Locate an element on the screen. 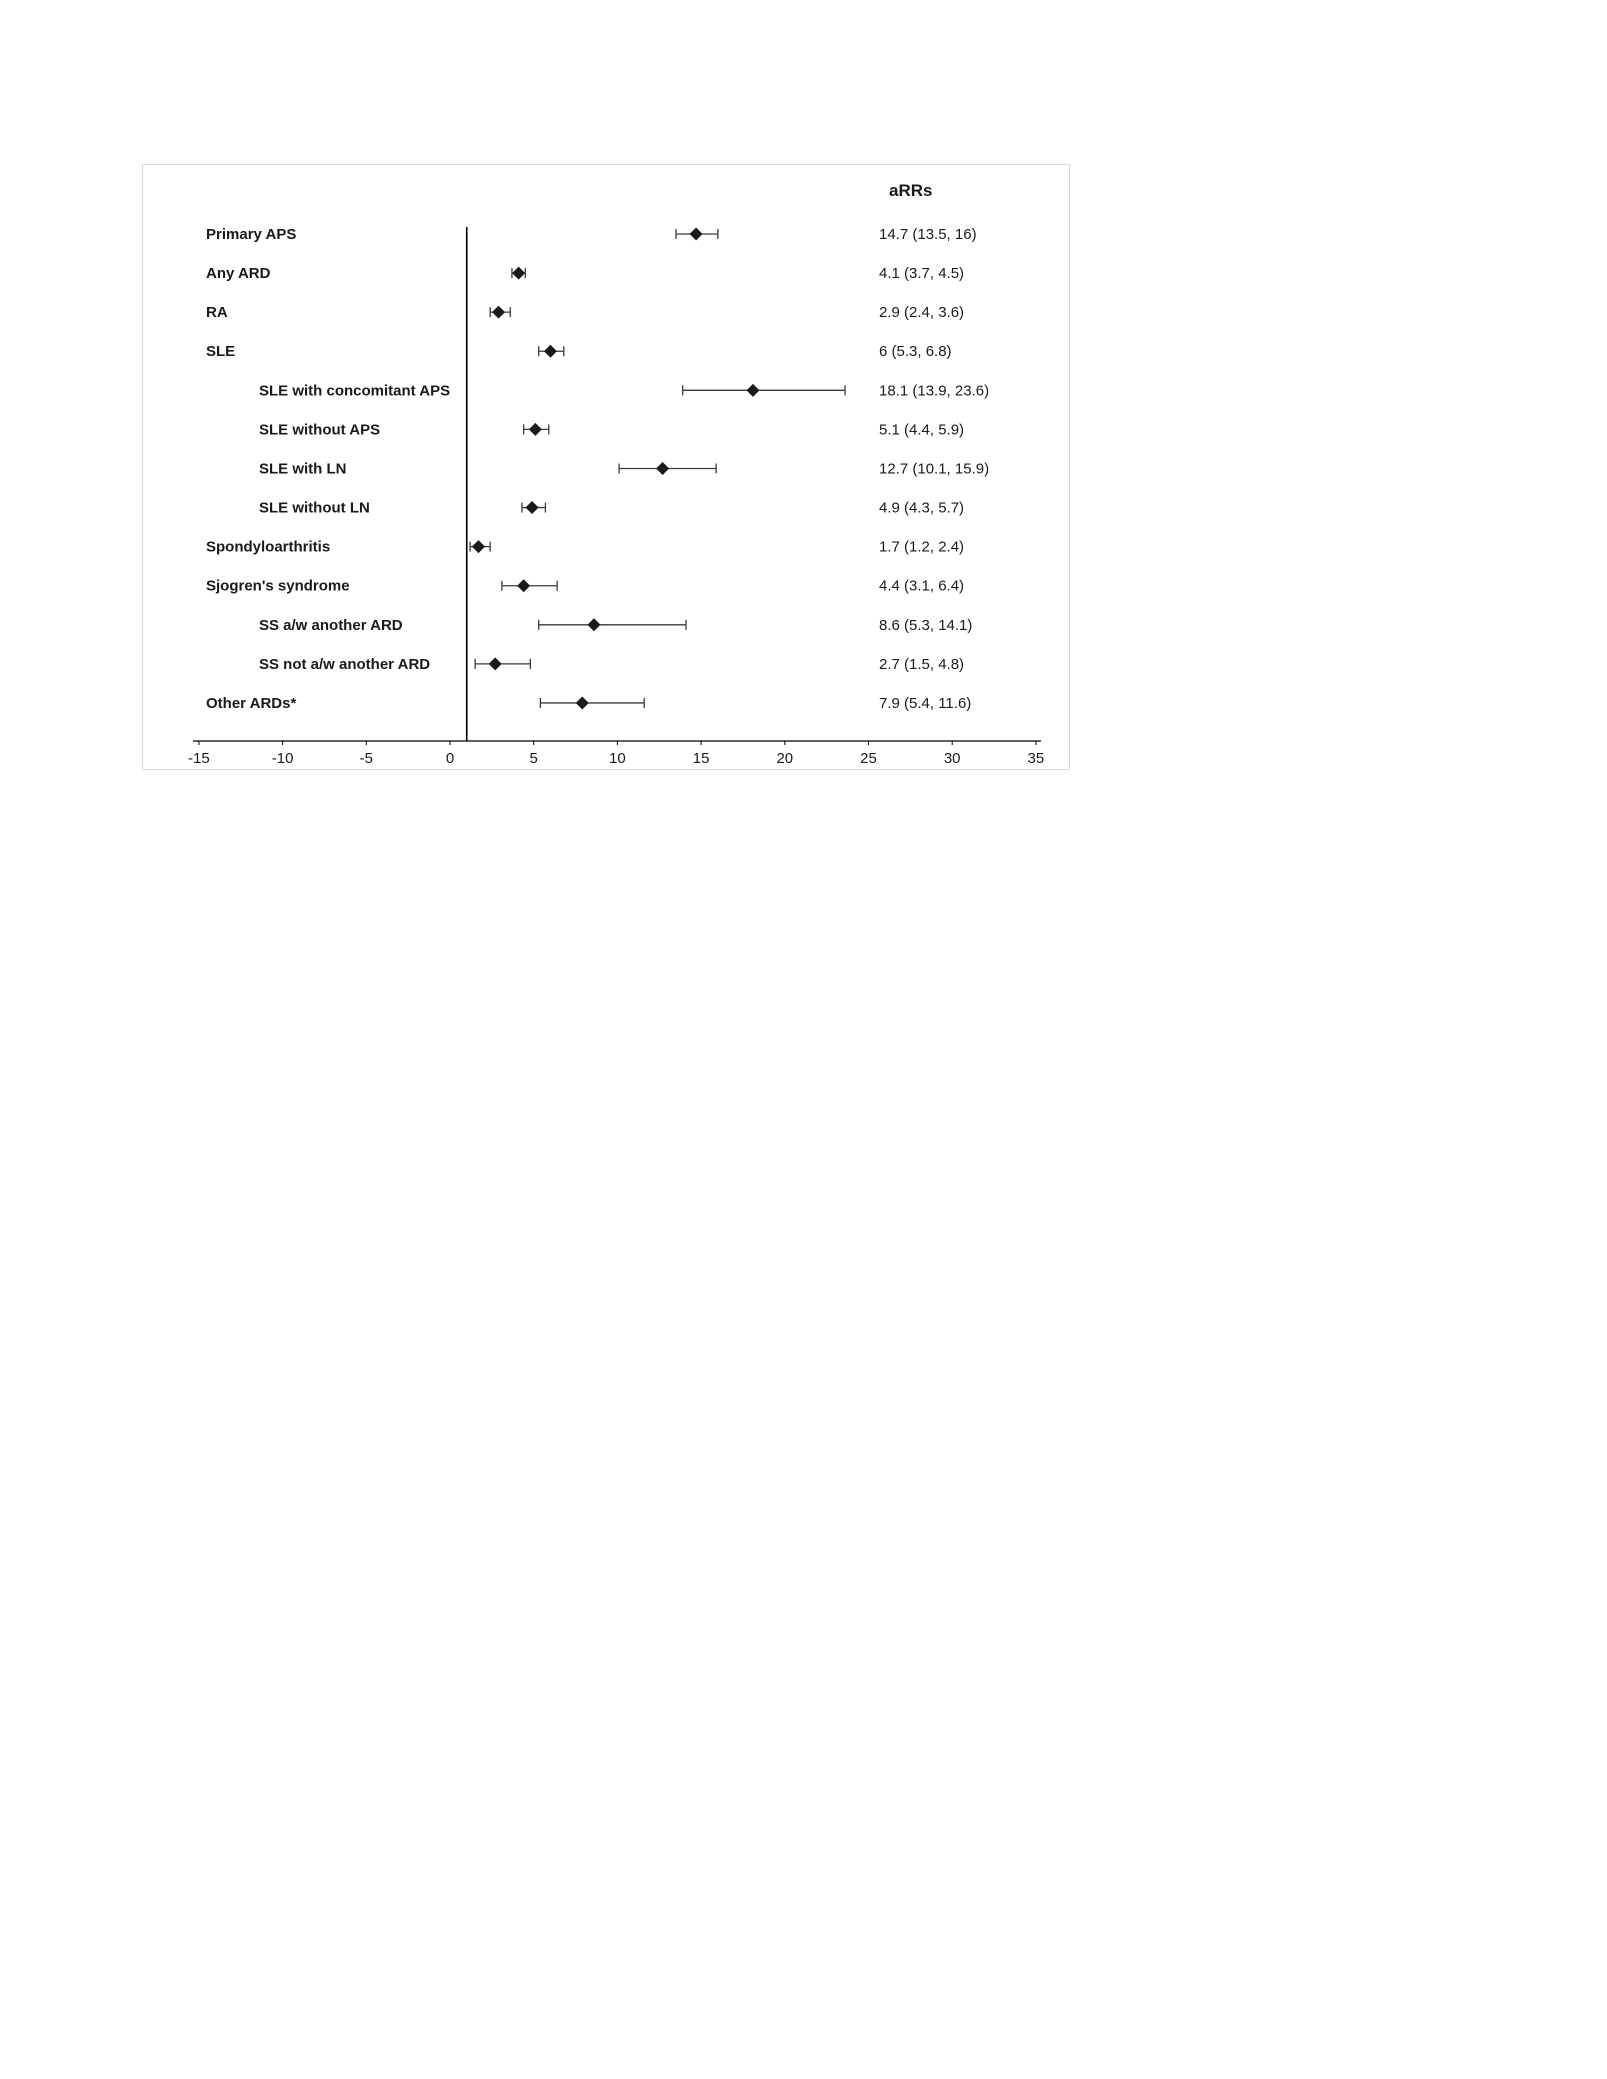 The image size is (1607, 2079). value-label: 7.9 (5.4, 11.6) is located at coordinates (925, 703).